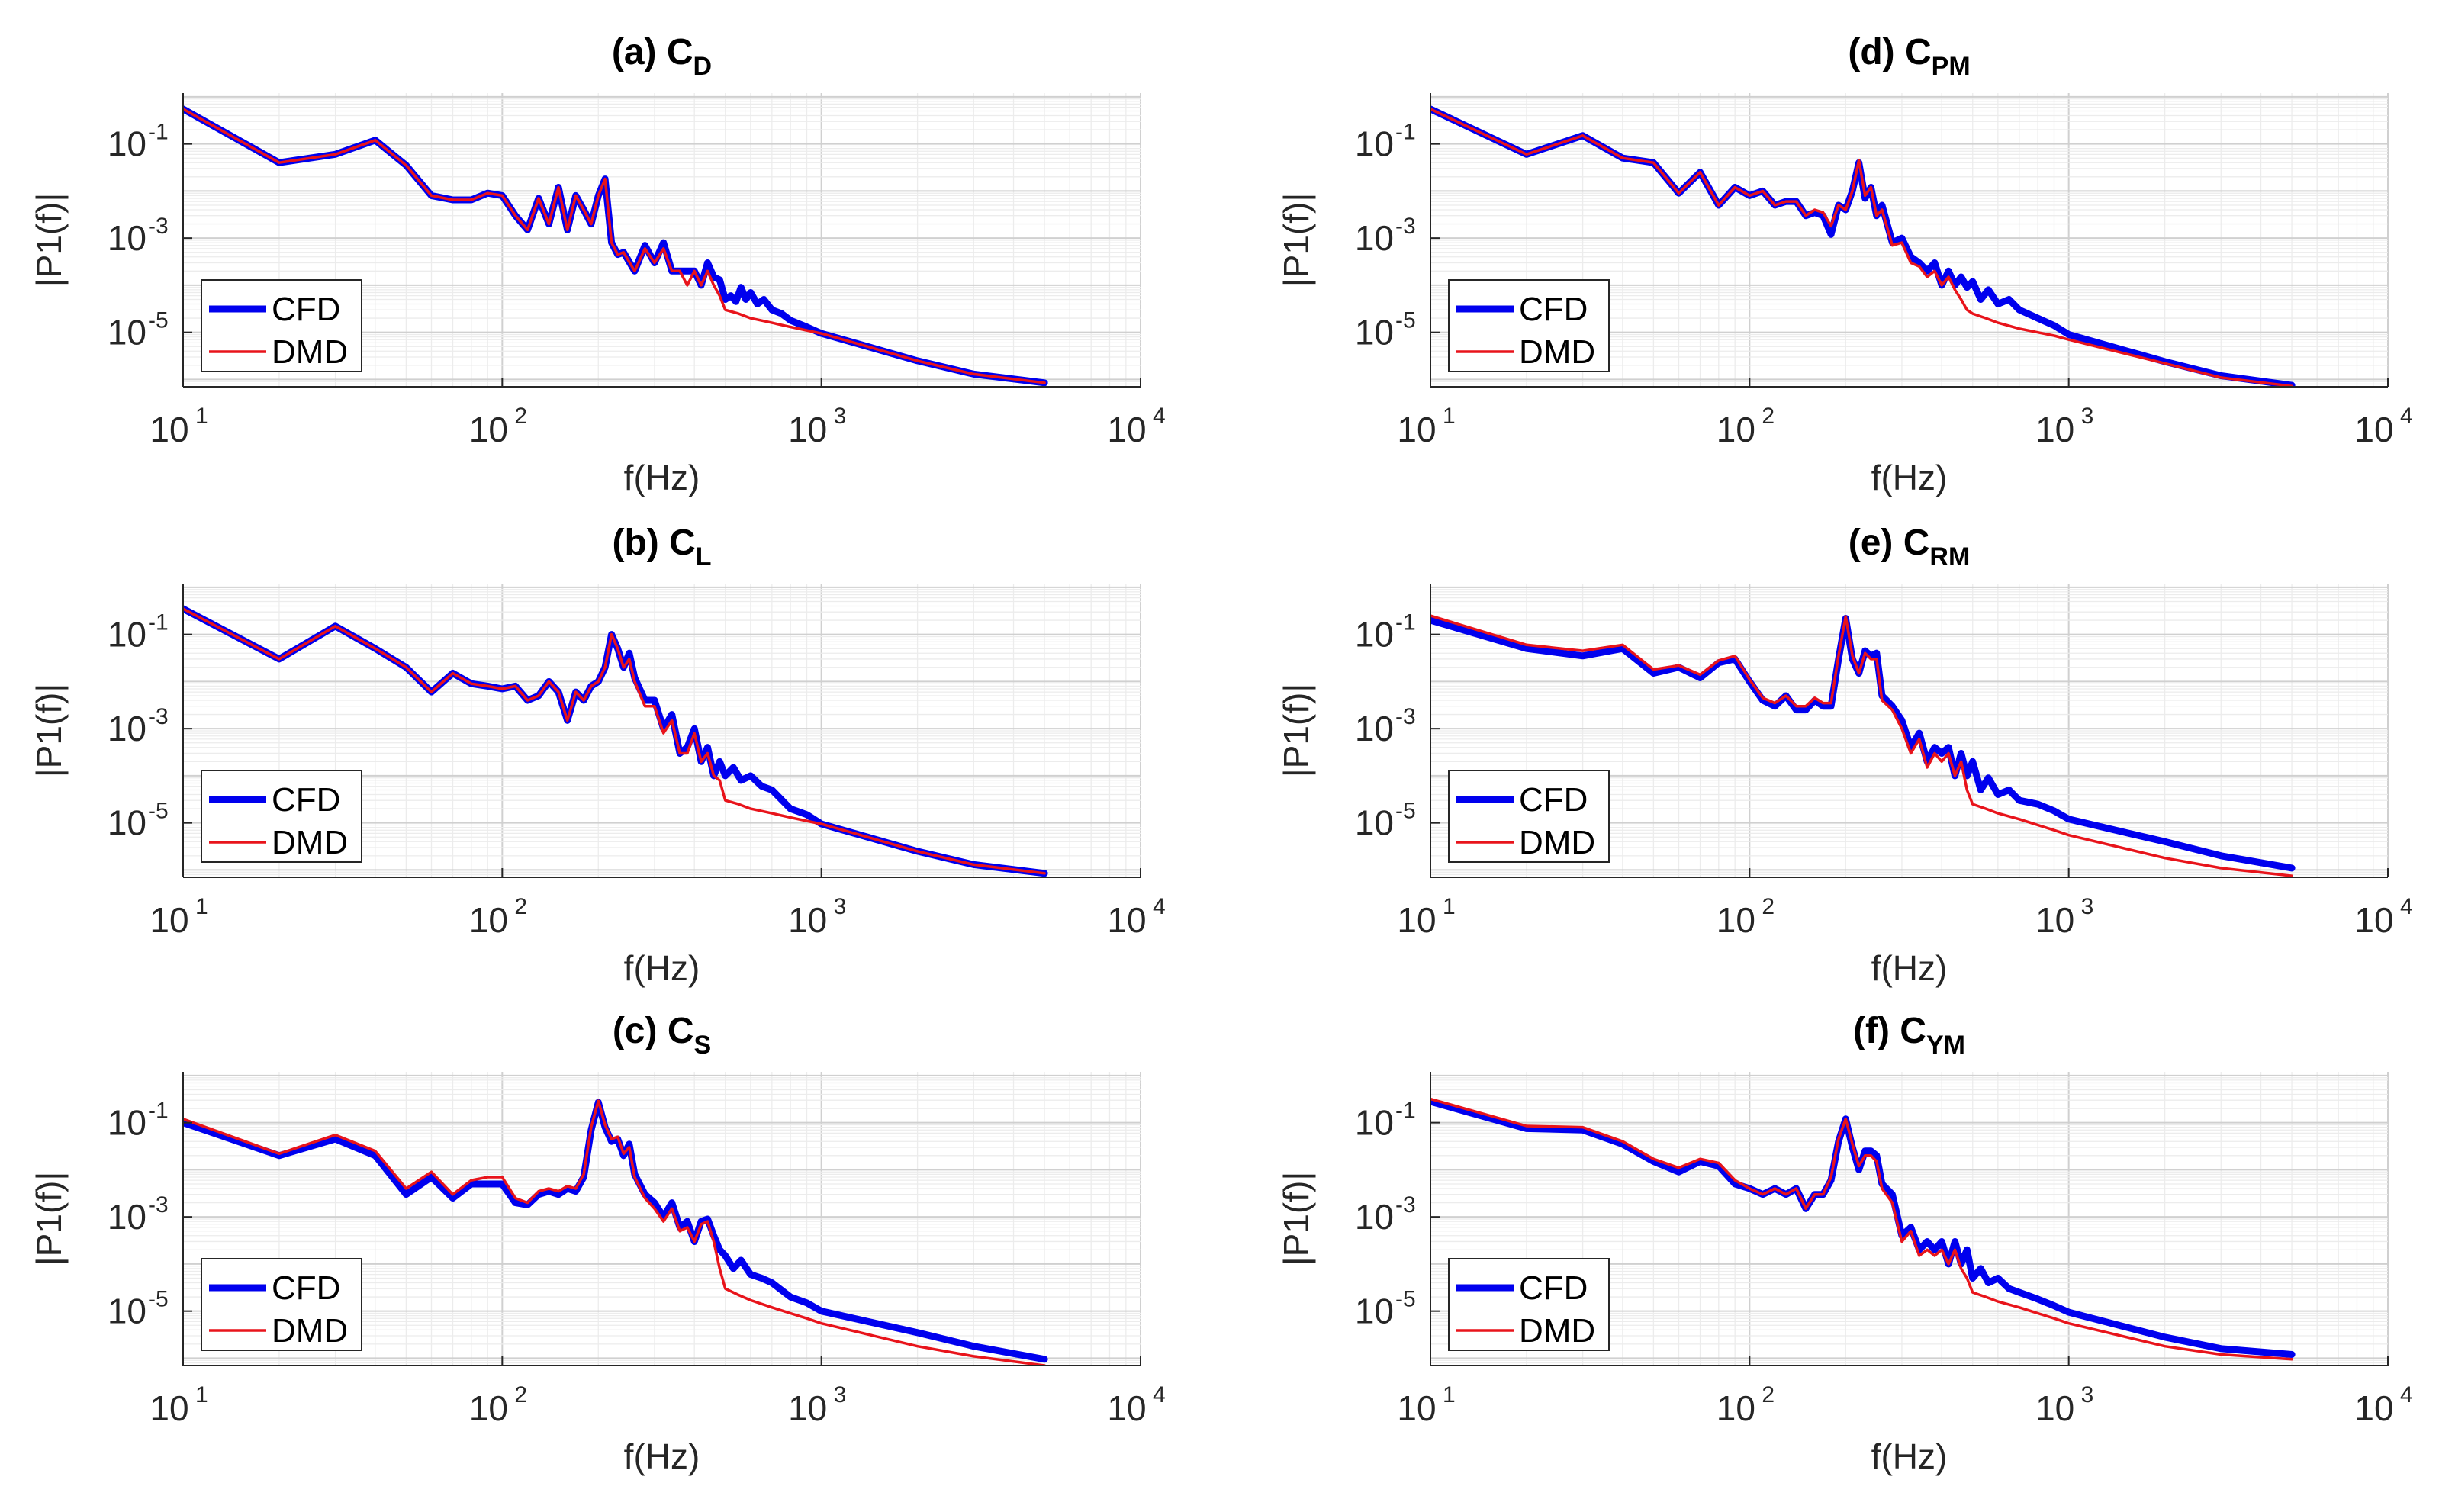 The width and height of the screenshot is (2439, 1512). What do you see at coordinates (661, 547) in the screenshot?
I see `chart-title: (b) CL` at bounding box center [661, 547].